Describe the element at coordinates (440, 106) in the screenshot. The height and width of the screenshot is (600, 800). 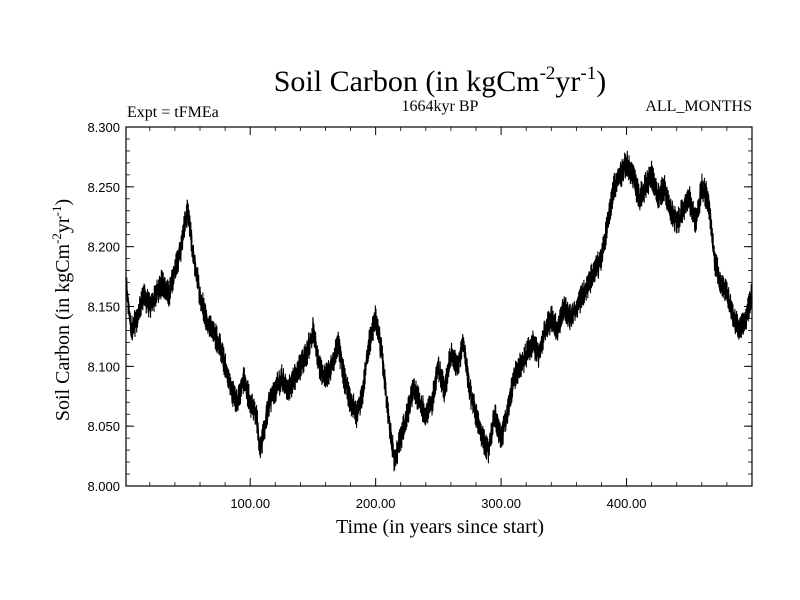
I see `period-label: 1664kyr BP` at that location.